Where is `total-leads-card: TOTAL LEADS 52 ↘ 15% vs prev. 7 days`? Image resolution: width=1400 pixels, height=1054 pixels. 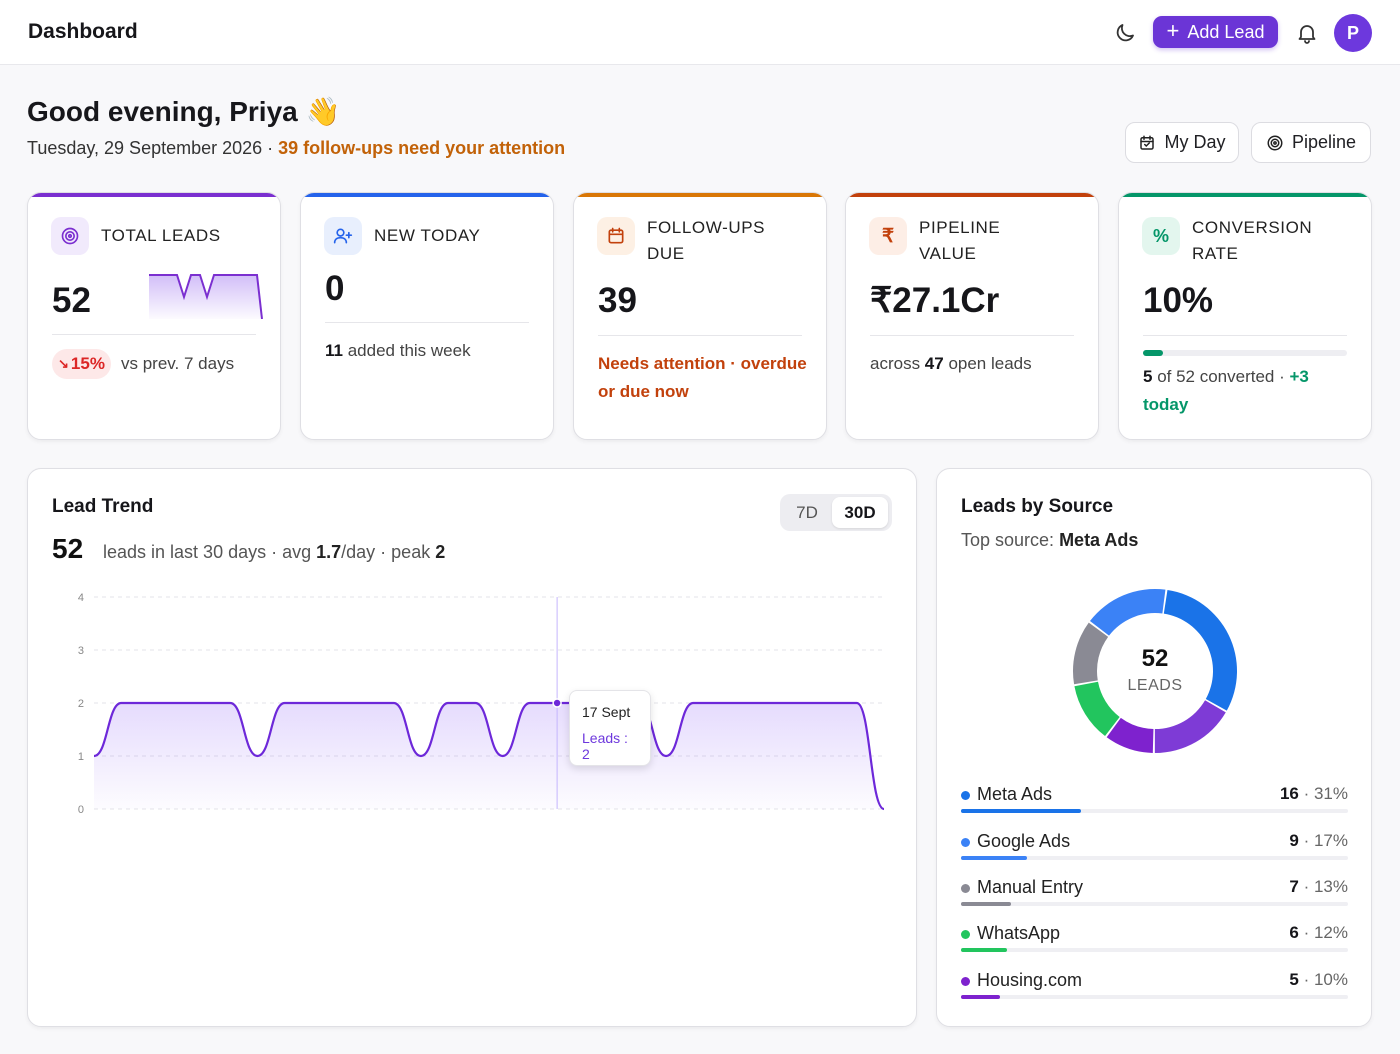 total-leads-card: TOTAL LEADS 52 ↘ 15% vs prev. 7 days is located at coordinates (154, 316).